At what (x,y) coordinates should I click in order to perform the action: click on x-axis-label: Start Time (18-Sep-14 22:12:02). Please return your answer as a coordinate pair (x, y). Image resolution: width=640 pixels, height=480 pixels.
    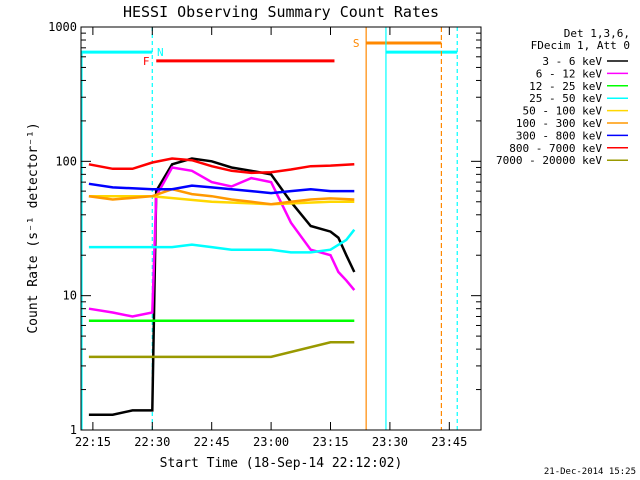
    Looking at the image, I should click on (281, 463).